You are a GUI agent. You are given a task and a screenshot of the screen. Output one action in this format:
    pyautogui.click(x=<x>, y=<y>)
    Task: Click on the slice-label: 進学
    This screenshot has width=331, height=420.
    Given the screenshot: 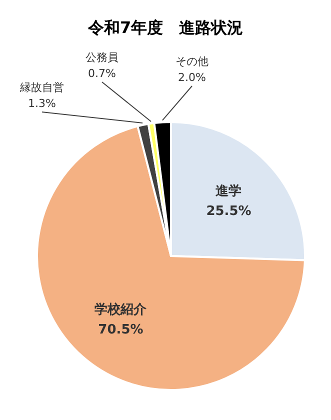 What is the action you would take?
    pyautogui.click(x=228, y=192)
    